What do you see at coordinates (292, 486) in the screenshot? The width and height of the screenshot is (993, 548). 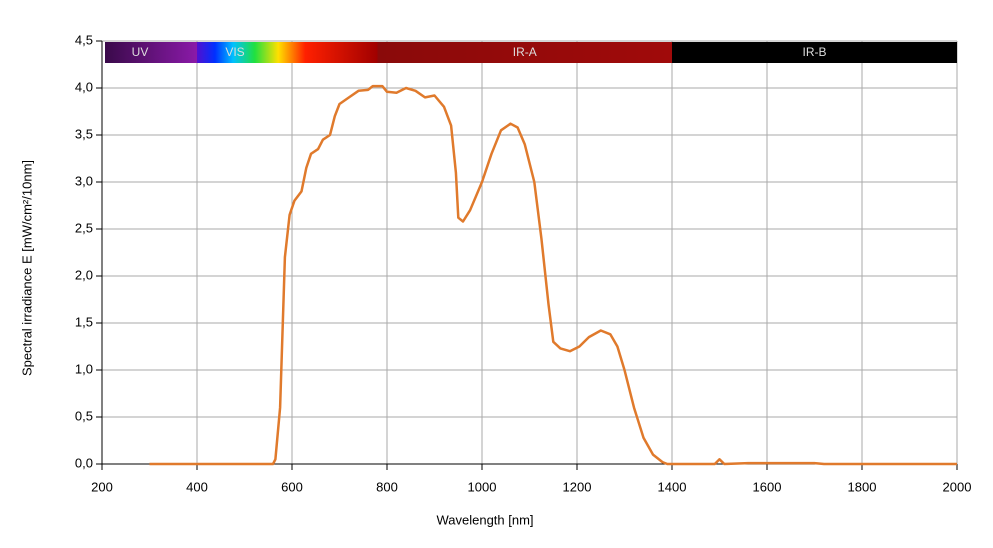 I see `x-tick-label: 600` at bounding box center [292, 486].